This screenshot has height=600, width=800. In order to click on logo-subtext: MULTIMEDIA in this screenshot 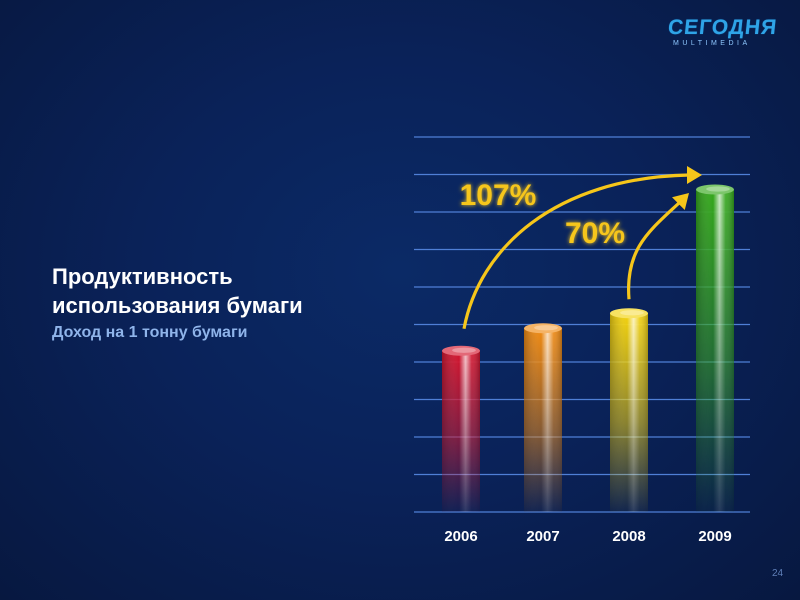, I will do `click(712, 43)`.